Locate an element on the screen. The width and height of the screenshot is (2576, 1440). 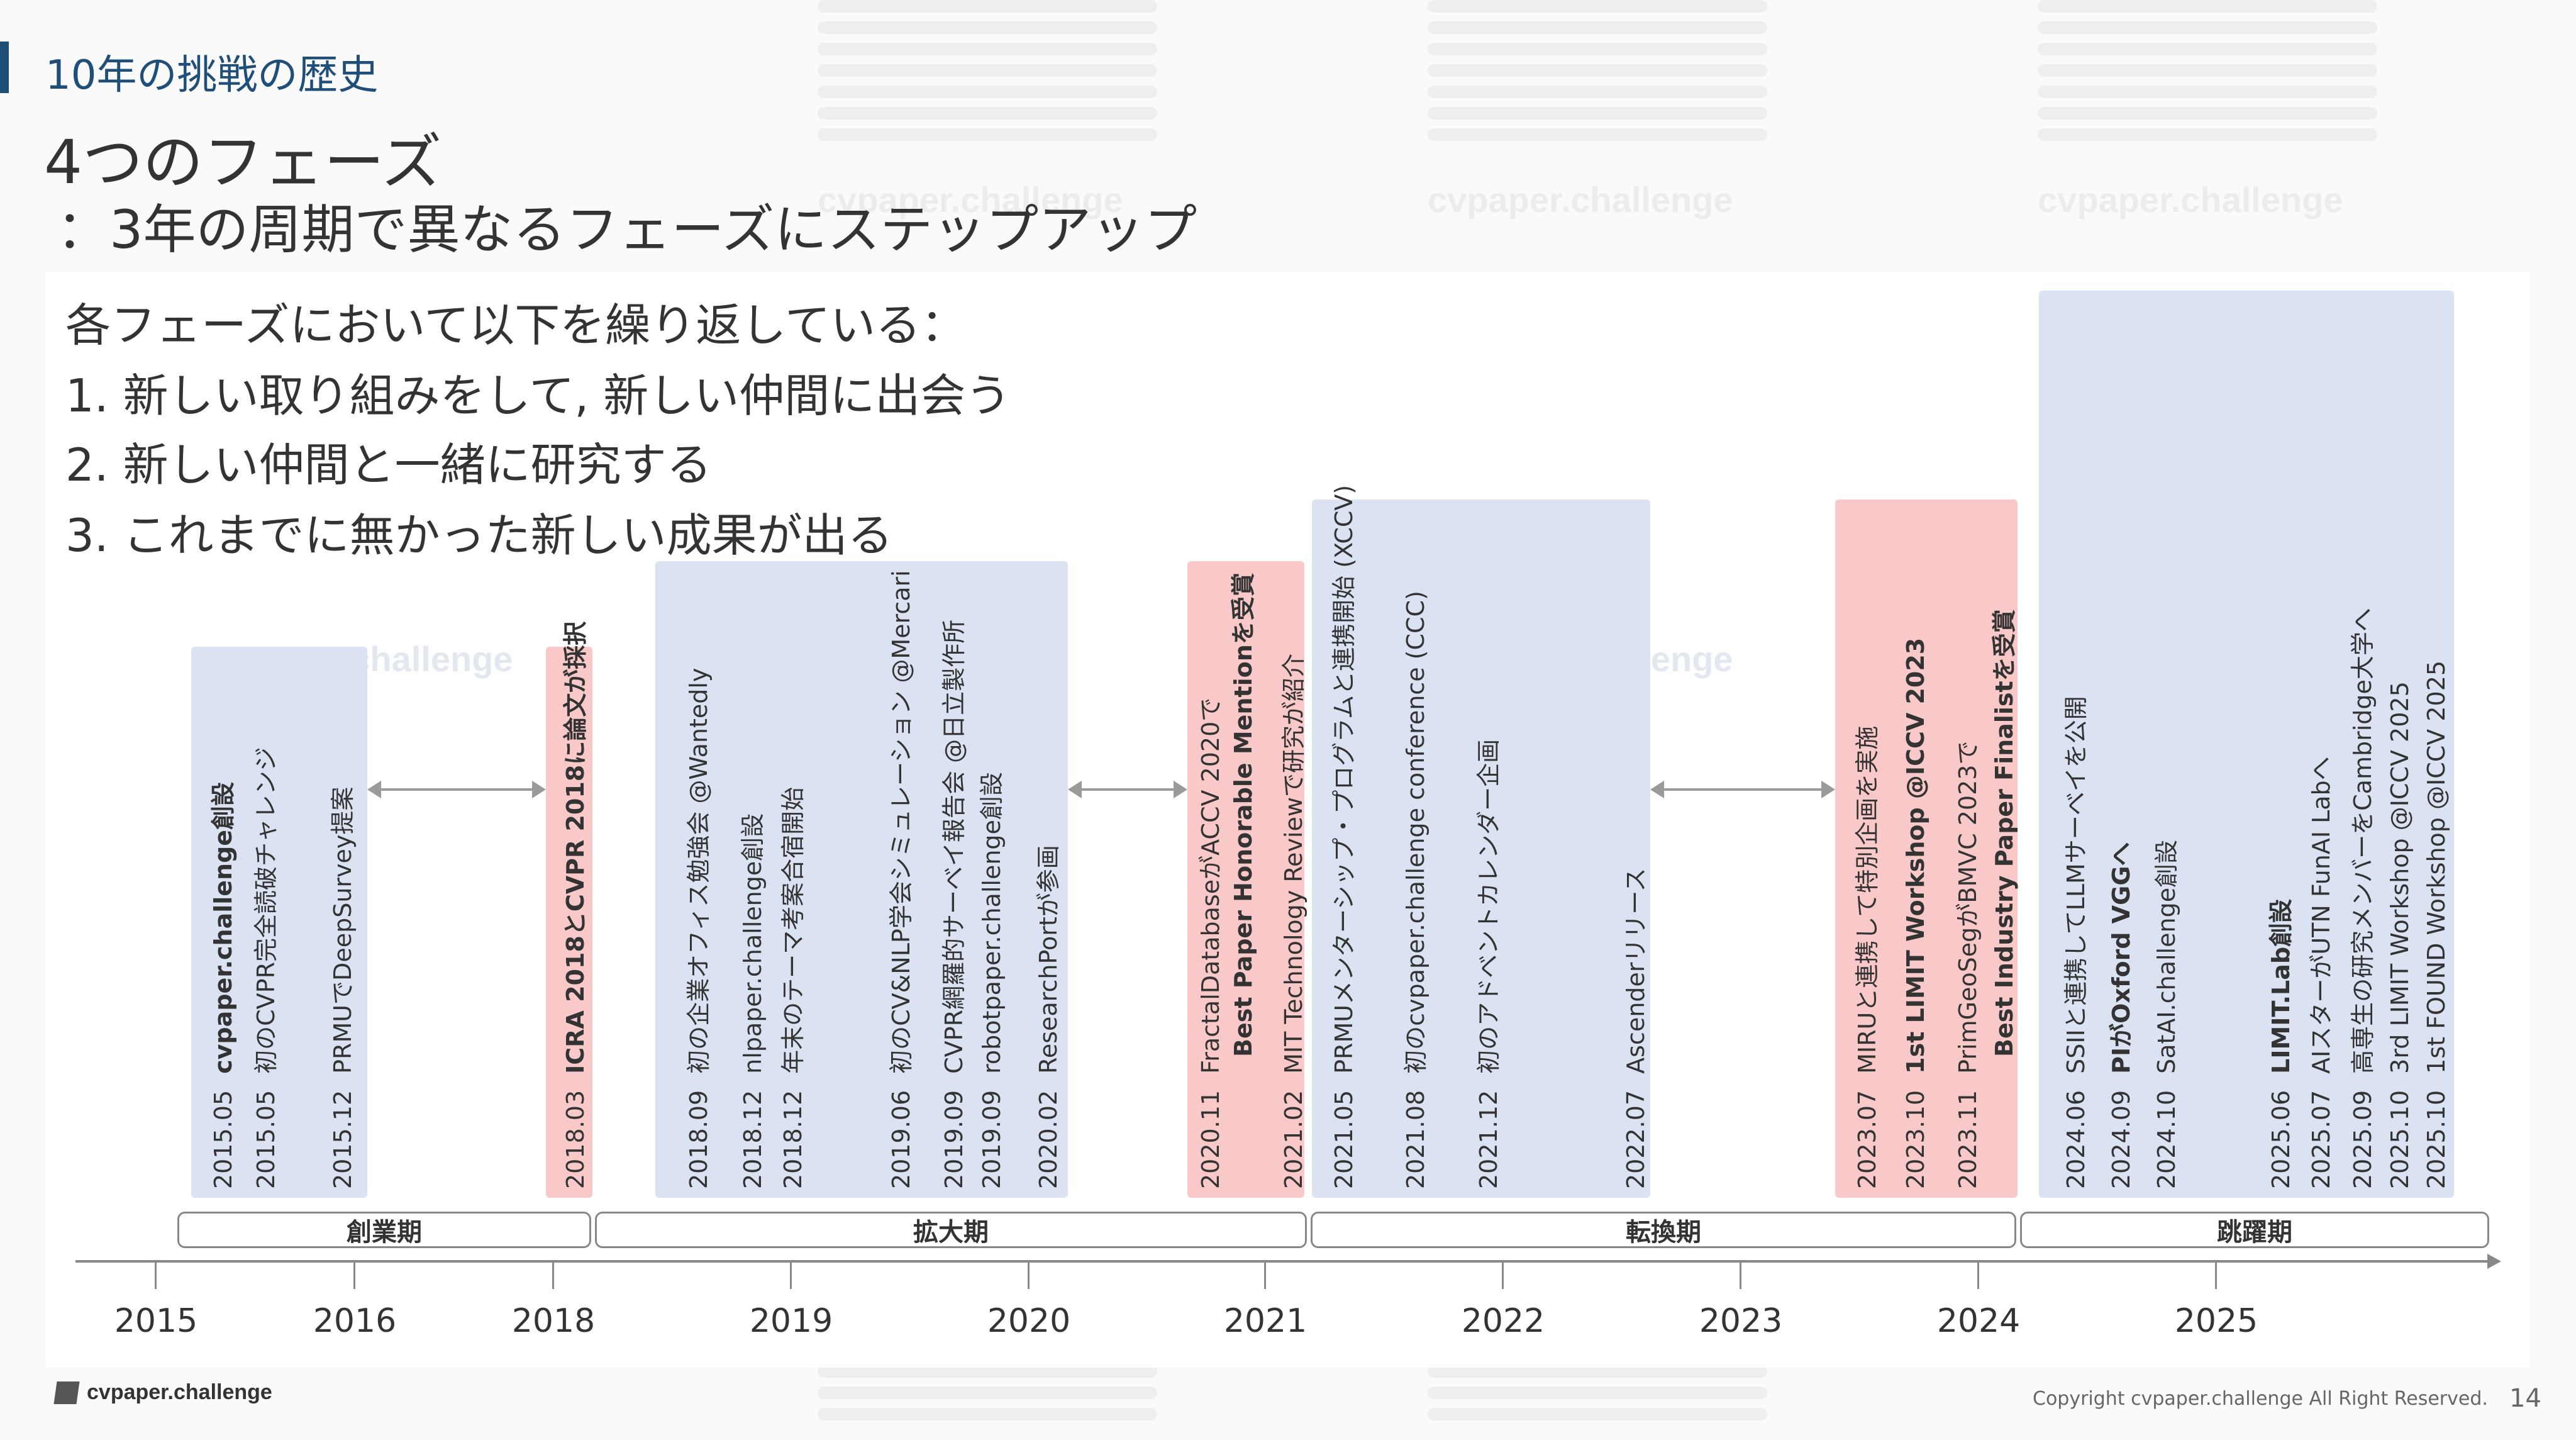
timeline-event: 2023.07MIRUと連携して特別企画を実施 is located at coordinates (1867, 957).